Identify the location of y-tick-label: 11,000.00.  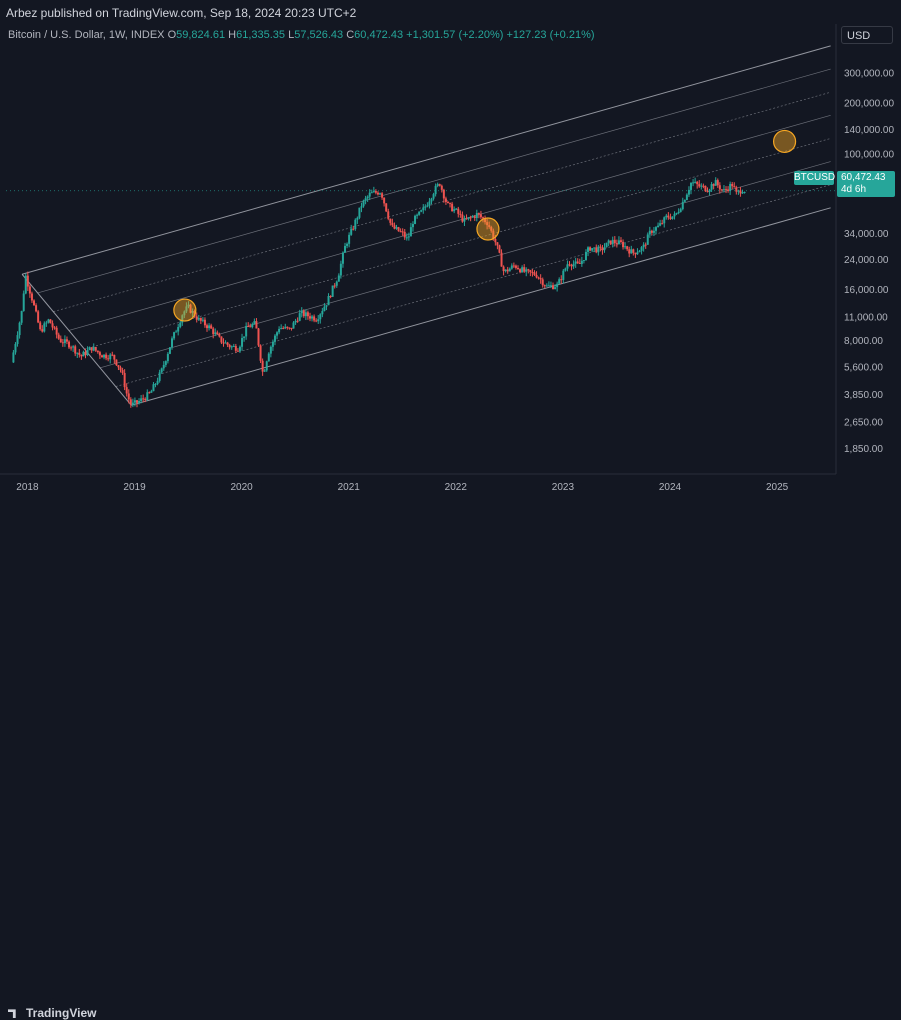
(866, 317).